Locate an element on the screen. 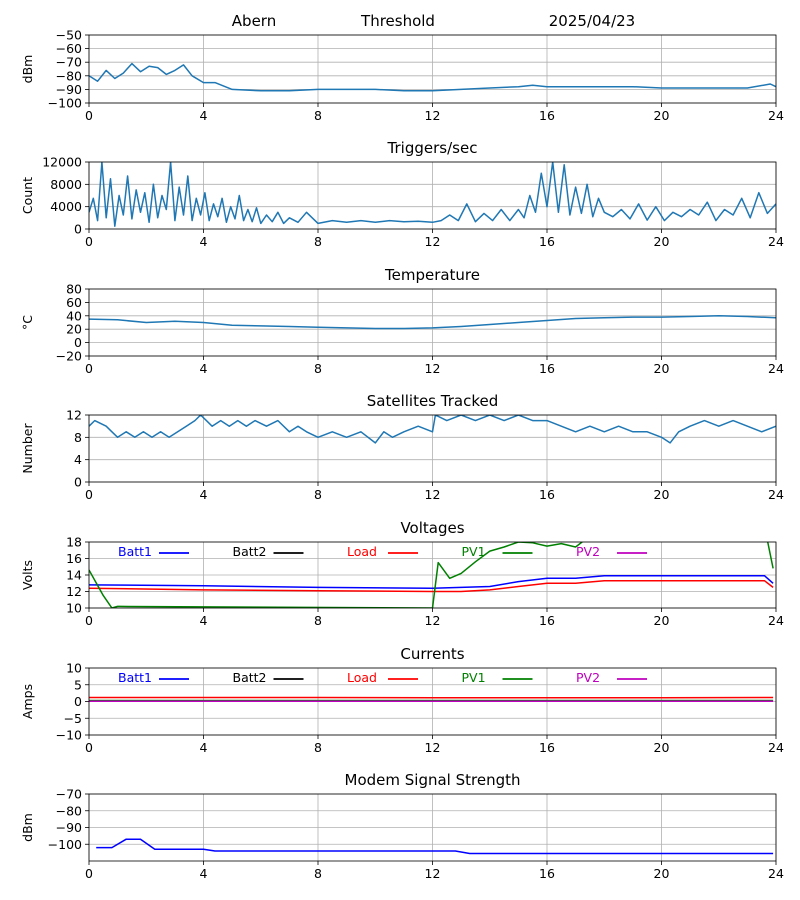 This screenshot has height=900, width=800. panel-4: 0 4 8 12 16 20 24 0 4 8 12 Satellites Tracked Number is located at coordinates (402, 447).